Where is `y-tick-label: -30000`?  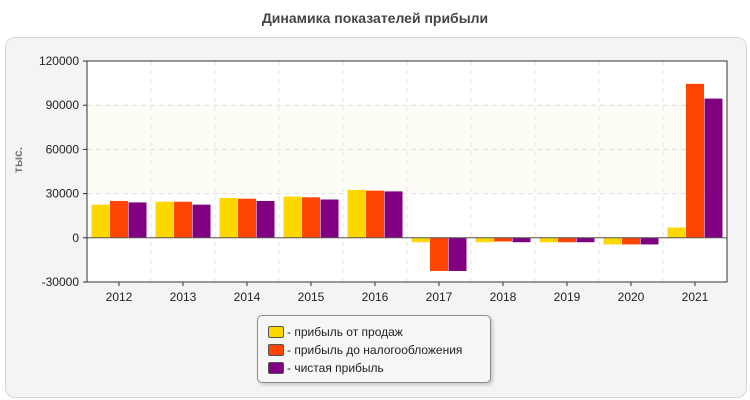
y-tick-label: -30000 is located at coordinates (61, 282).